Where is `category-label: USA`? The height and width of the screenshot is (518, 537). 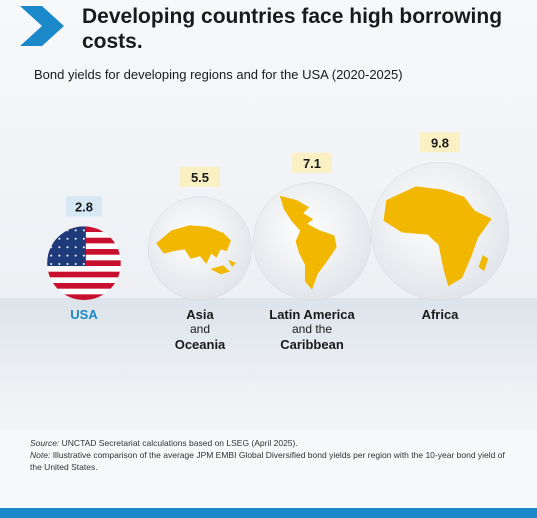
category-label: USA is located at coordinates (84, 314).